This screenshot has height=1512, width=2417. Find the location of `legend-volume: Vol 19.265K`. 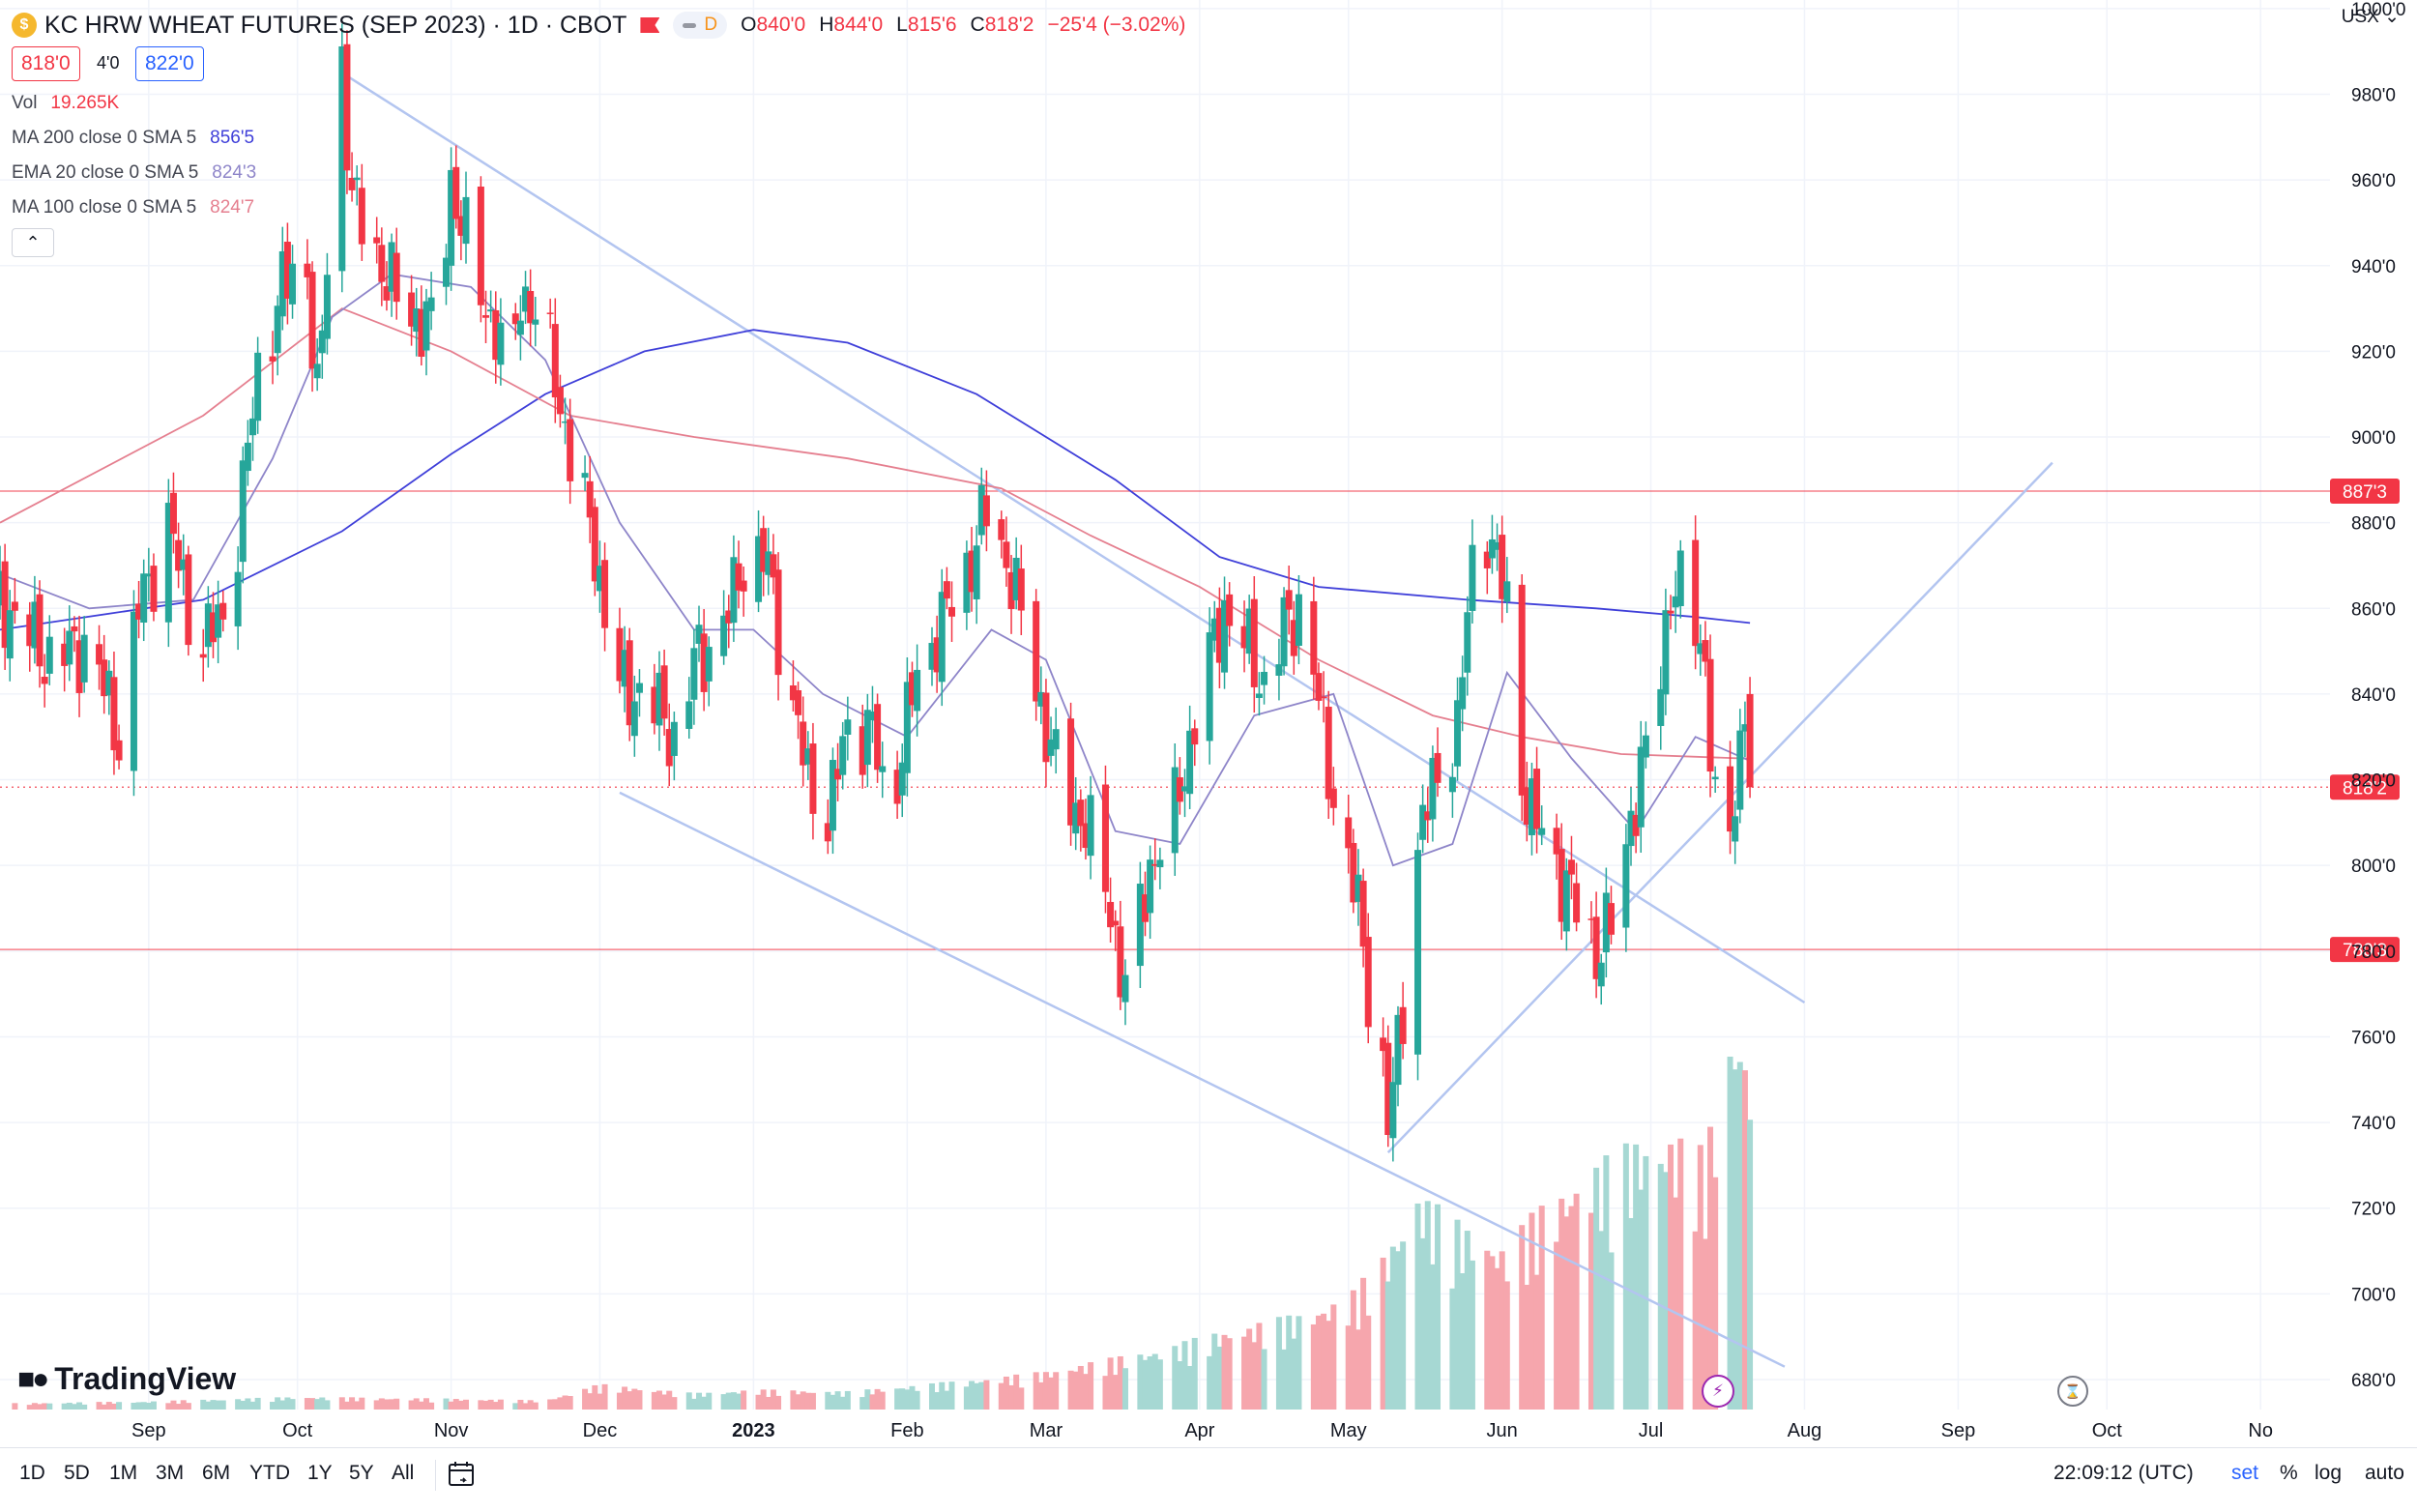

legend-volume: Vol 19.265K is located at coordinates (65, 103).